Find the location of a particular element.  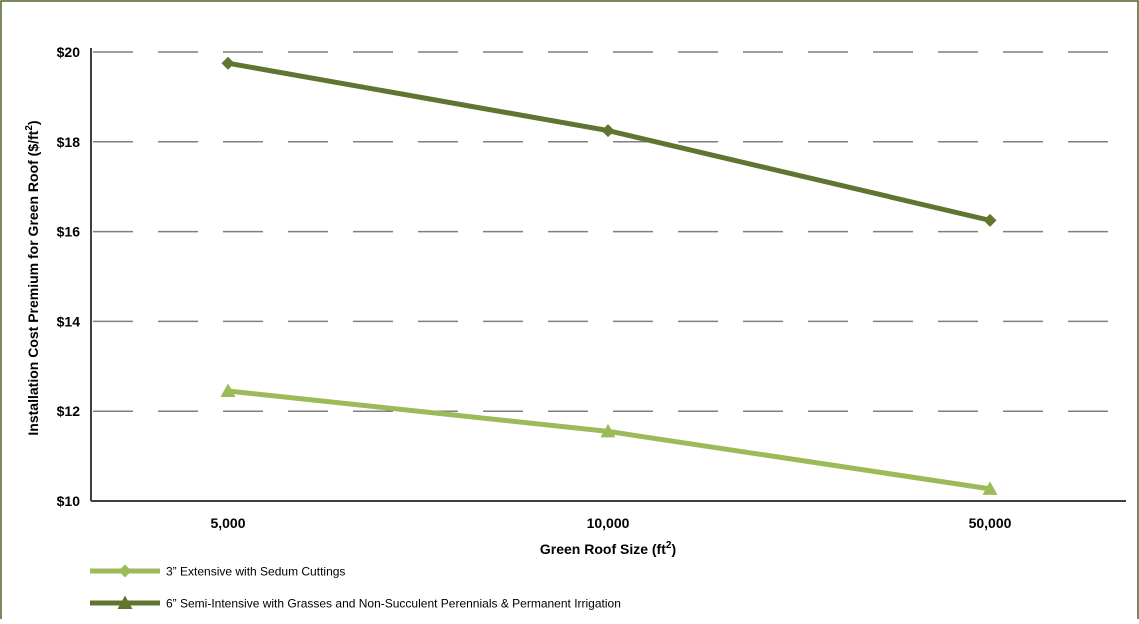

y-tick-label: $16 is located at coordinates (69, 232).